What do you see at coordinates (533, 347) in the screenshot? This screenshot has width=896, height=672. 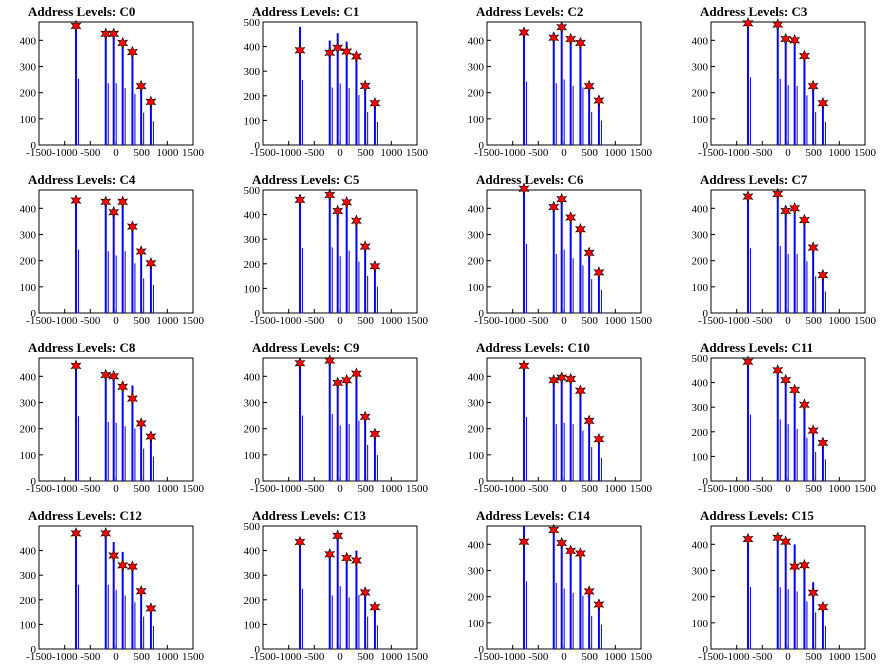 I see `chart-title: Address Levels: C10` at bounding box center [533, 347].